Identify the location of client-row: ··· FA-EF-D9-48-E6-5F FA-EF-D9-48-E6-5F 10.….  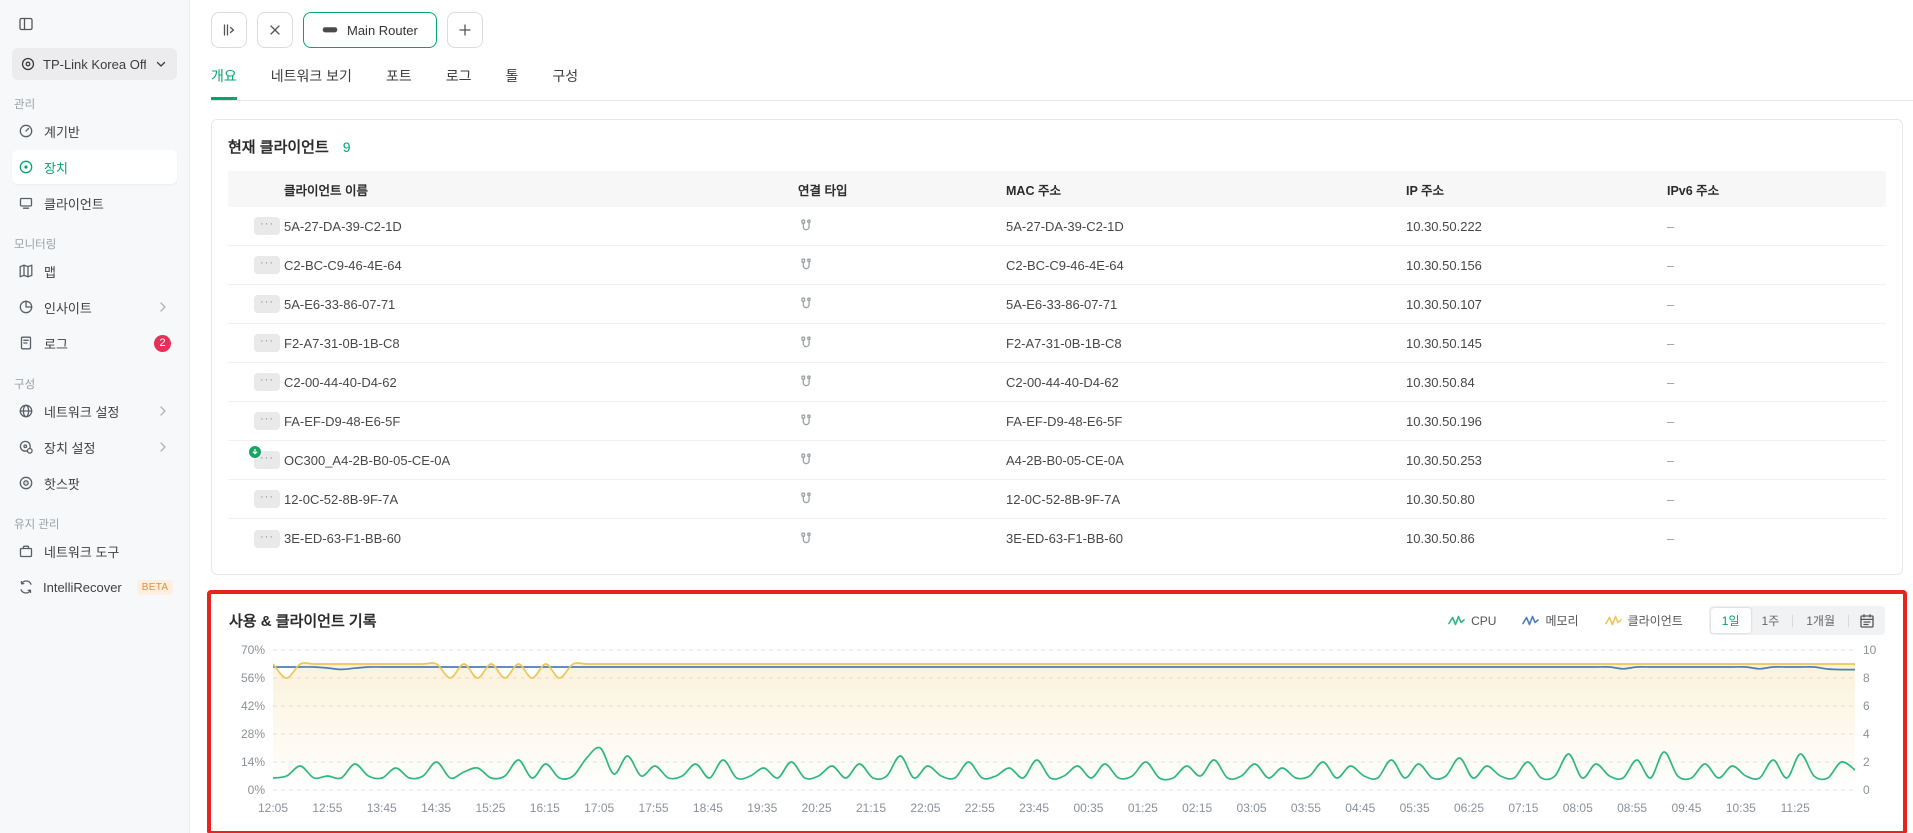
(1057, 421).